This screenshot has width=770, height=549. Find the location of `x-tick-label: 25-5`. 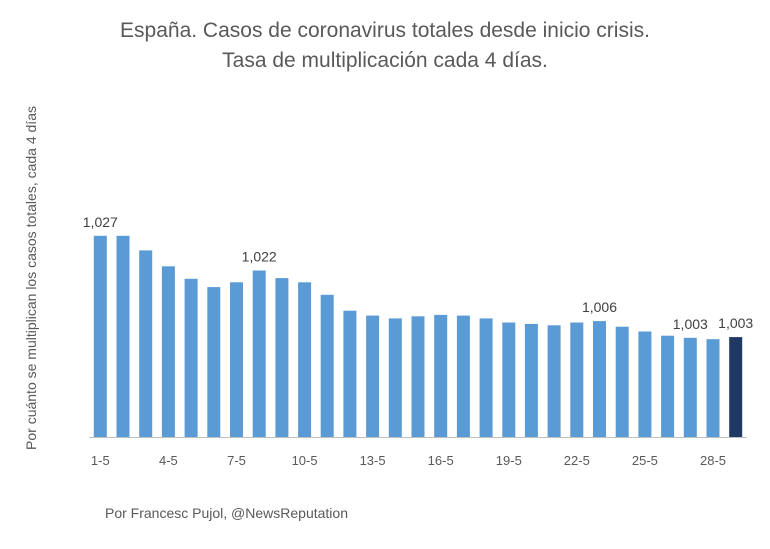

x-tick-label: 25-5 is located at coordinates (645, 460).